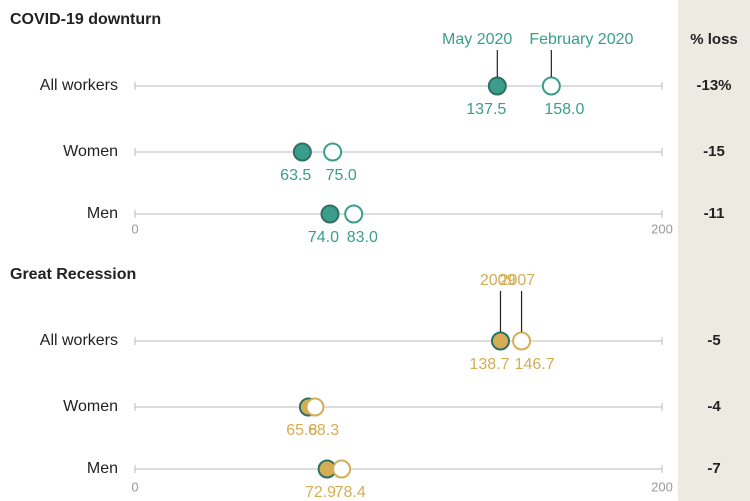 The width and height of the screenshot is (750, 501). What do you see at coordinates (535, 364) in the screenshot?
I see `value-label: 146.7` at bounding box center [535, 364].